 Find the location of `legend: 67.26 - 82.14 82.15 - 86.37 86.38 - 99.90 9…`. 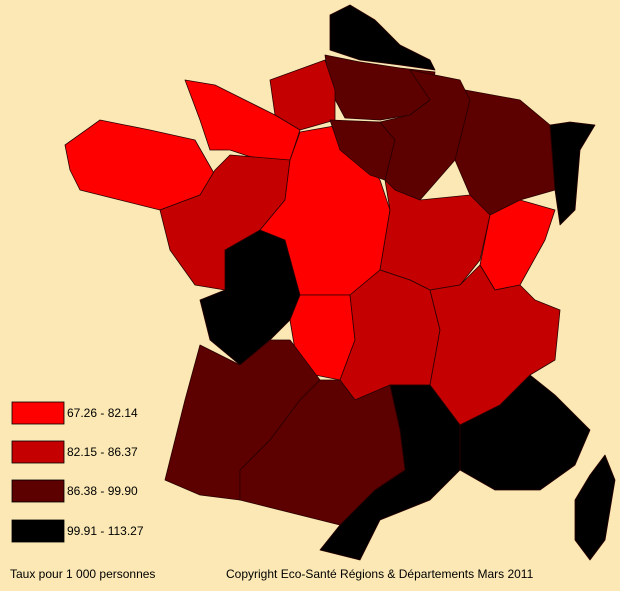

legend: 67.26 - 82.14 82.15 - 86.37 86.38 - 99.90 9… is located at coordinates (77, 472).